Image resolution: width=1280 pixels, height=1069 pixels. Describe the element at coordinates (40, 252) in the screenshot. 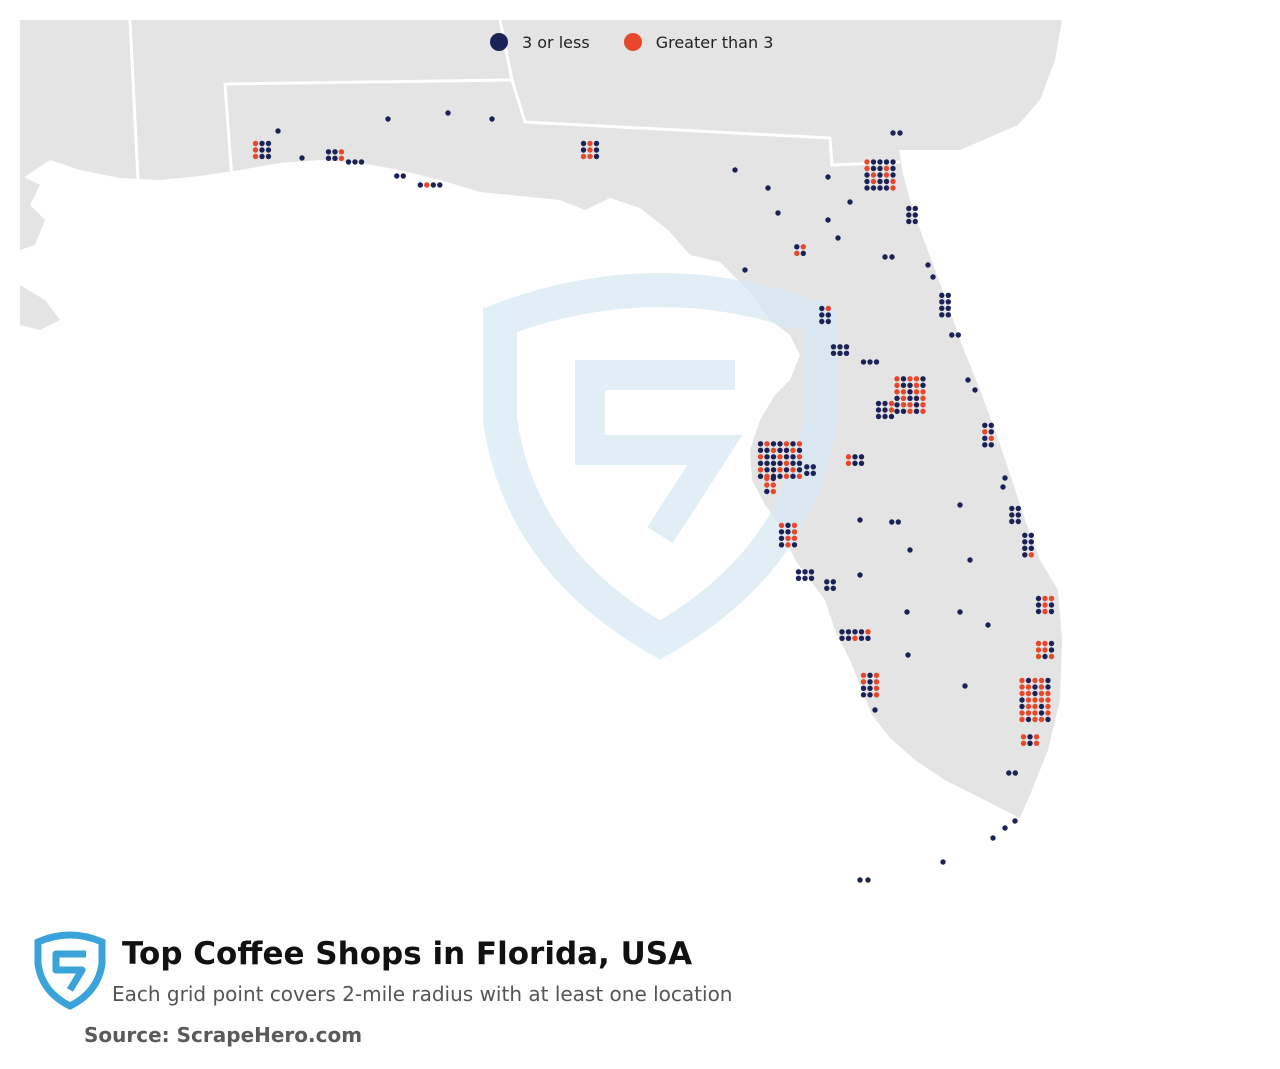

I see `west-coast-land` at that location.